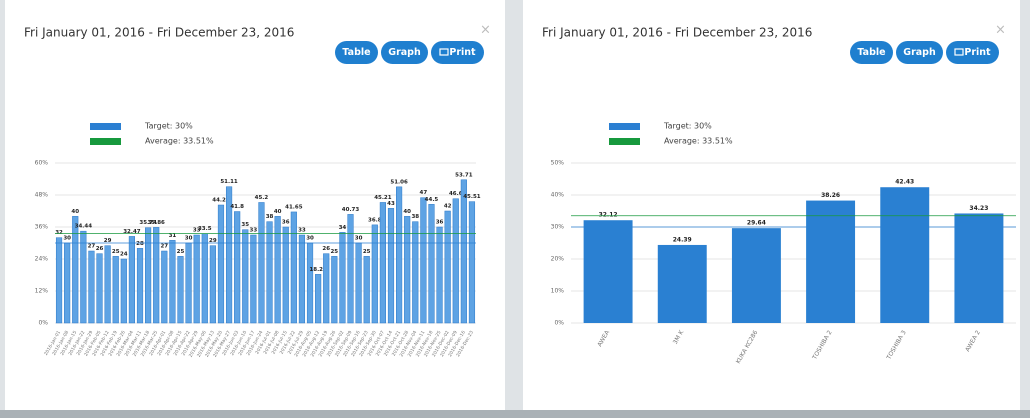 The height and width of the screenshot is (418, 1030). I want to click on printer-icon, so click(959, 52).